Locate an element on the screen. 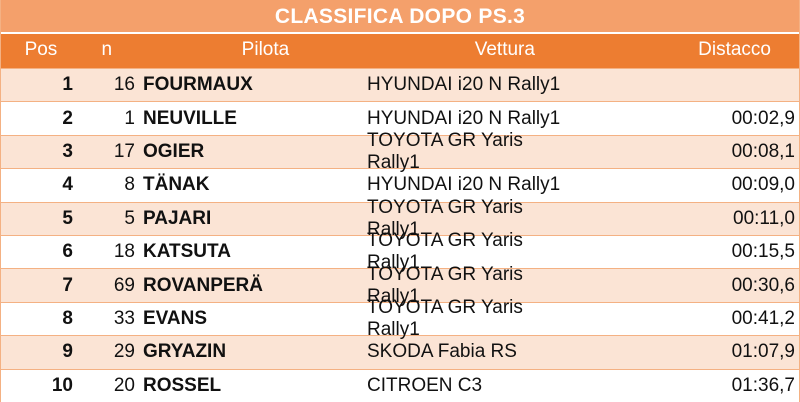  cell-pilota: NEUVILLE is located at coordinates (190, 118).